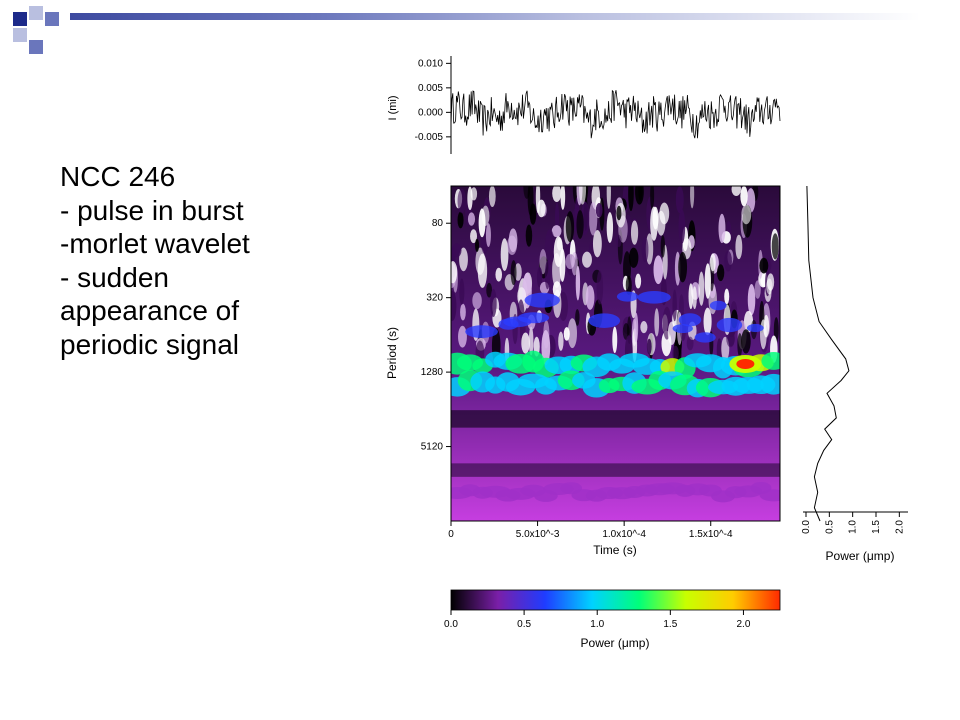  What do you see at coordinates (149, 344) in the screenshot?
I see `slide-text-line: periodic signal` at bounding box center [149, 344].